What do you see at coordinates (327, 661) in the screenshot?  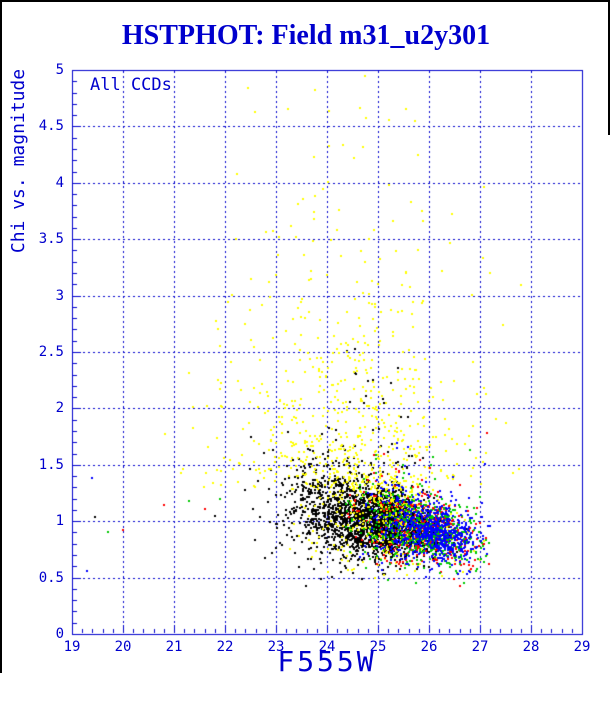 I see `x-axis-label: F555W` at bounding box center [327, 661].